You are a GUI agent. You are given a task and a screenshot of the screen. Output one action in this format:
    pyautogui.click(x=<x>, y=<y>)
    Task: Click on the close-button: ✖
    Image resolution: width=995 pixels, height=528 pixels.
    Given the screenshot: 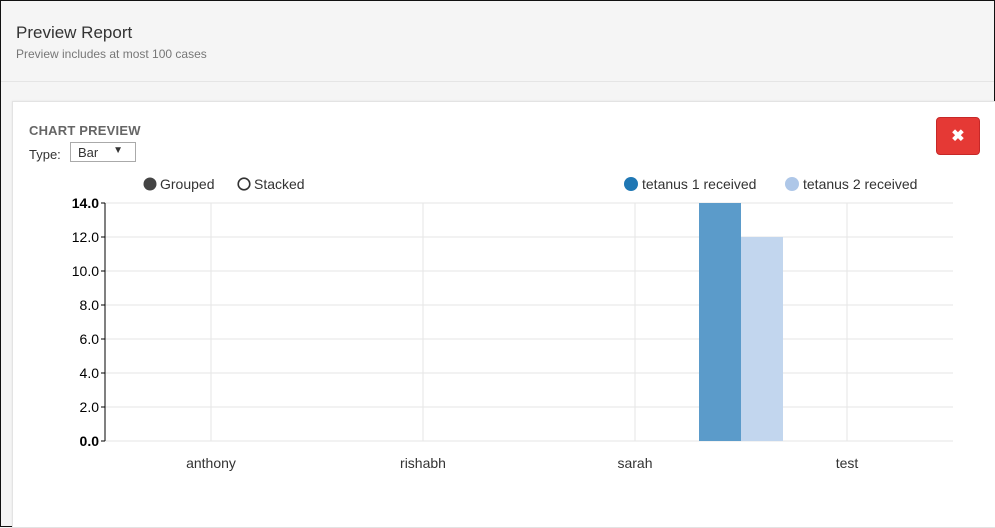 What is the action you would take?
    pyautogui.click(x=958, y=136)
    